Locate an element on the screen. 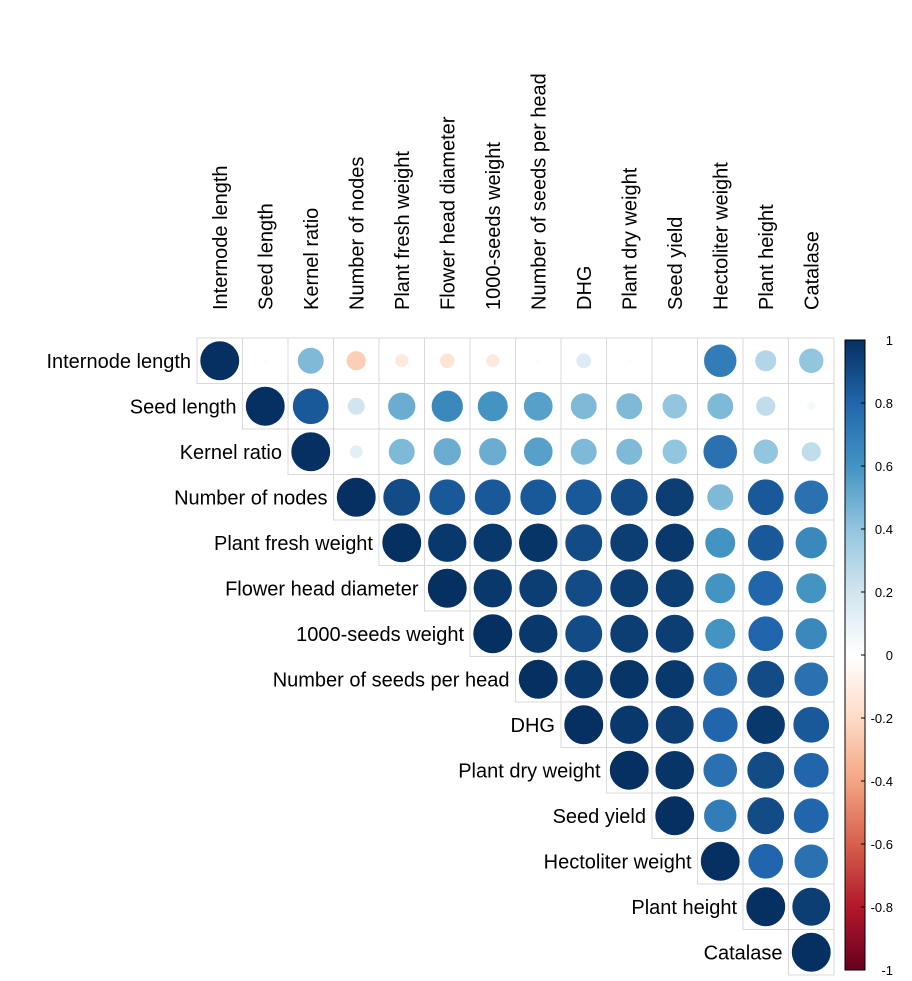 The width and height of the screenshot is (912, 981). colorbar-tick-label: -1 is located at coordinates (887, 970).